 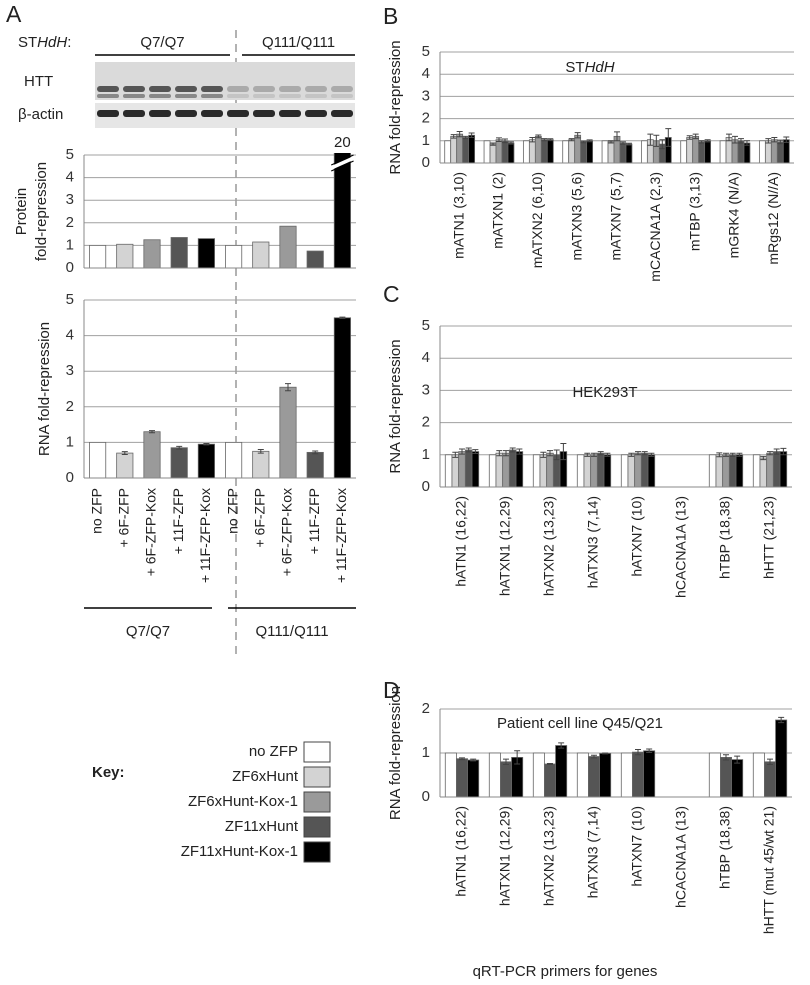 I want to click on annotation: STHdH, so click(x=589, y=67).